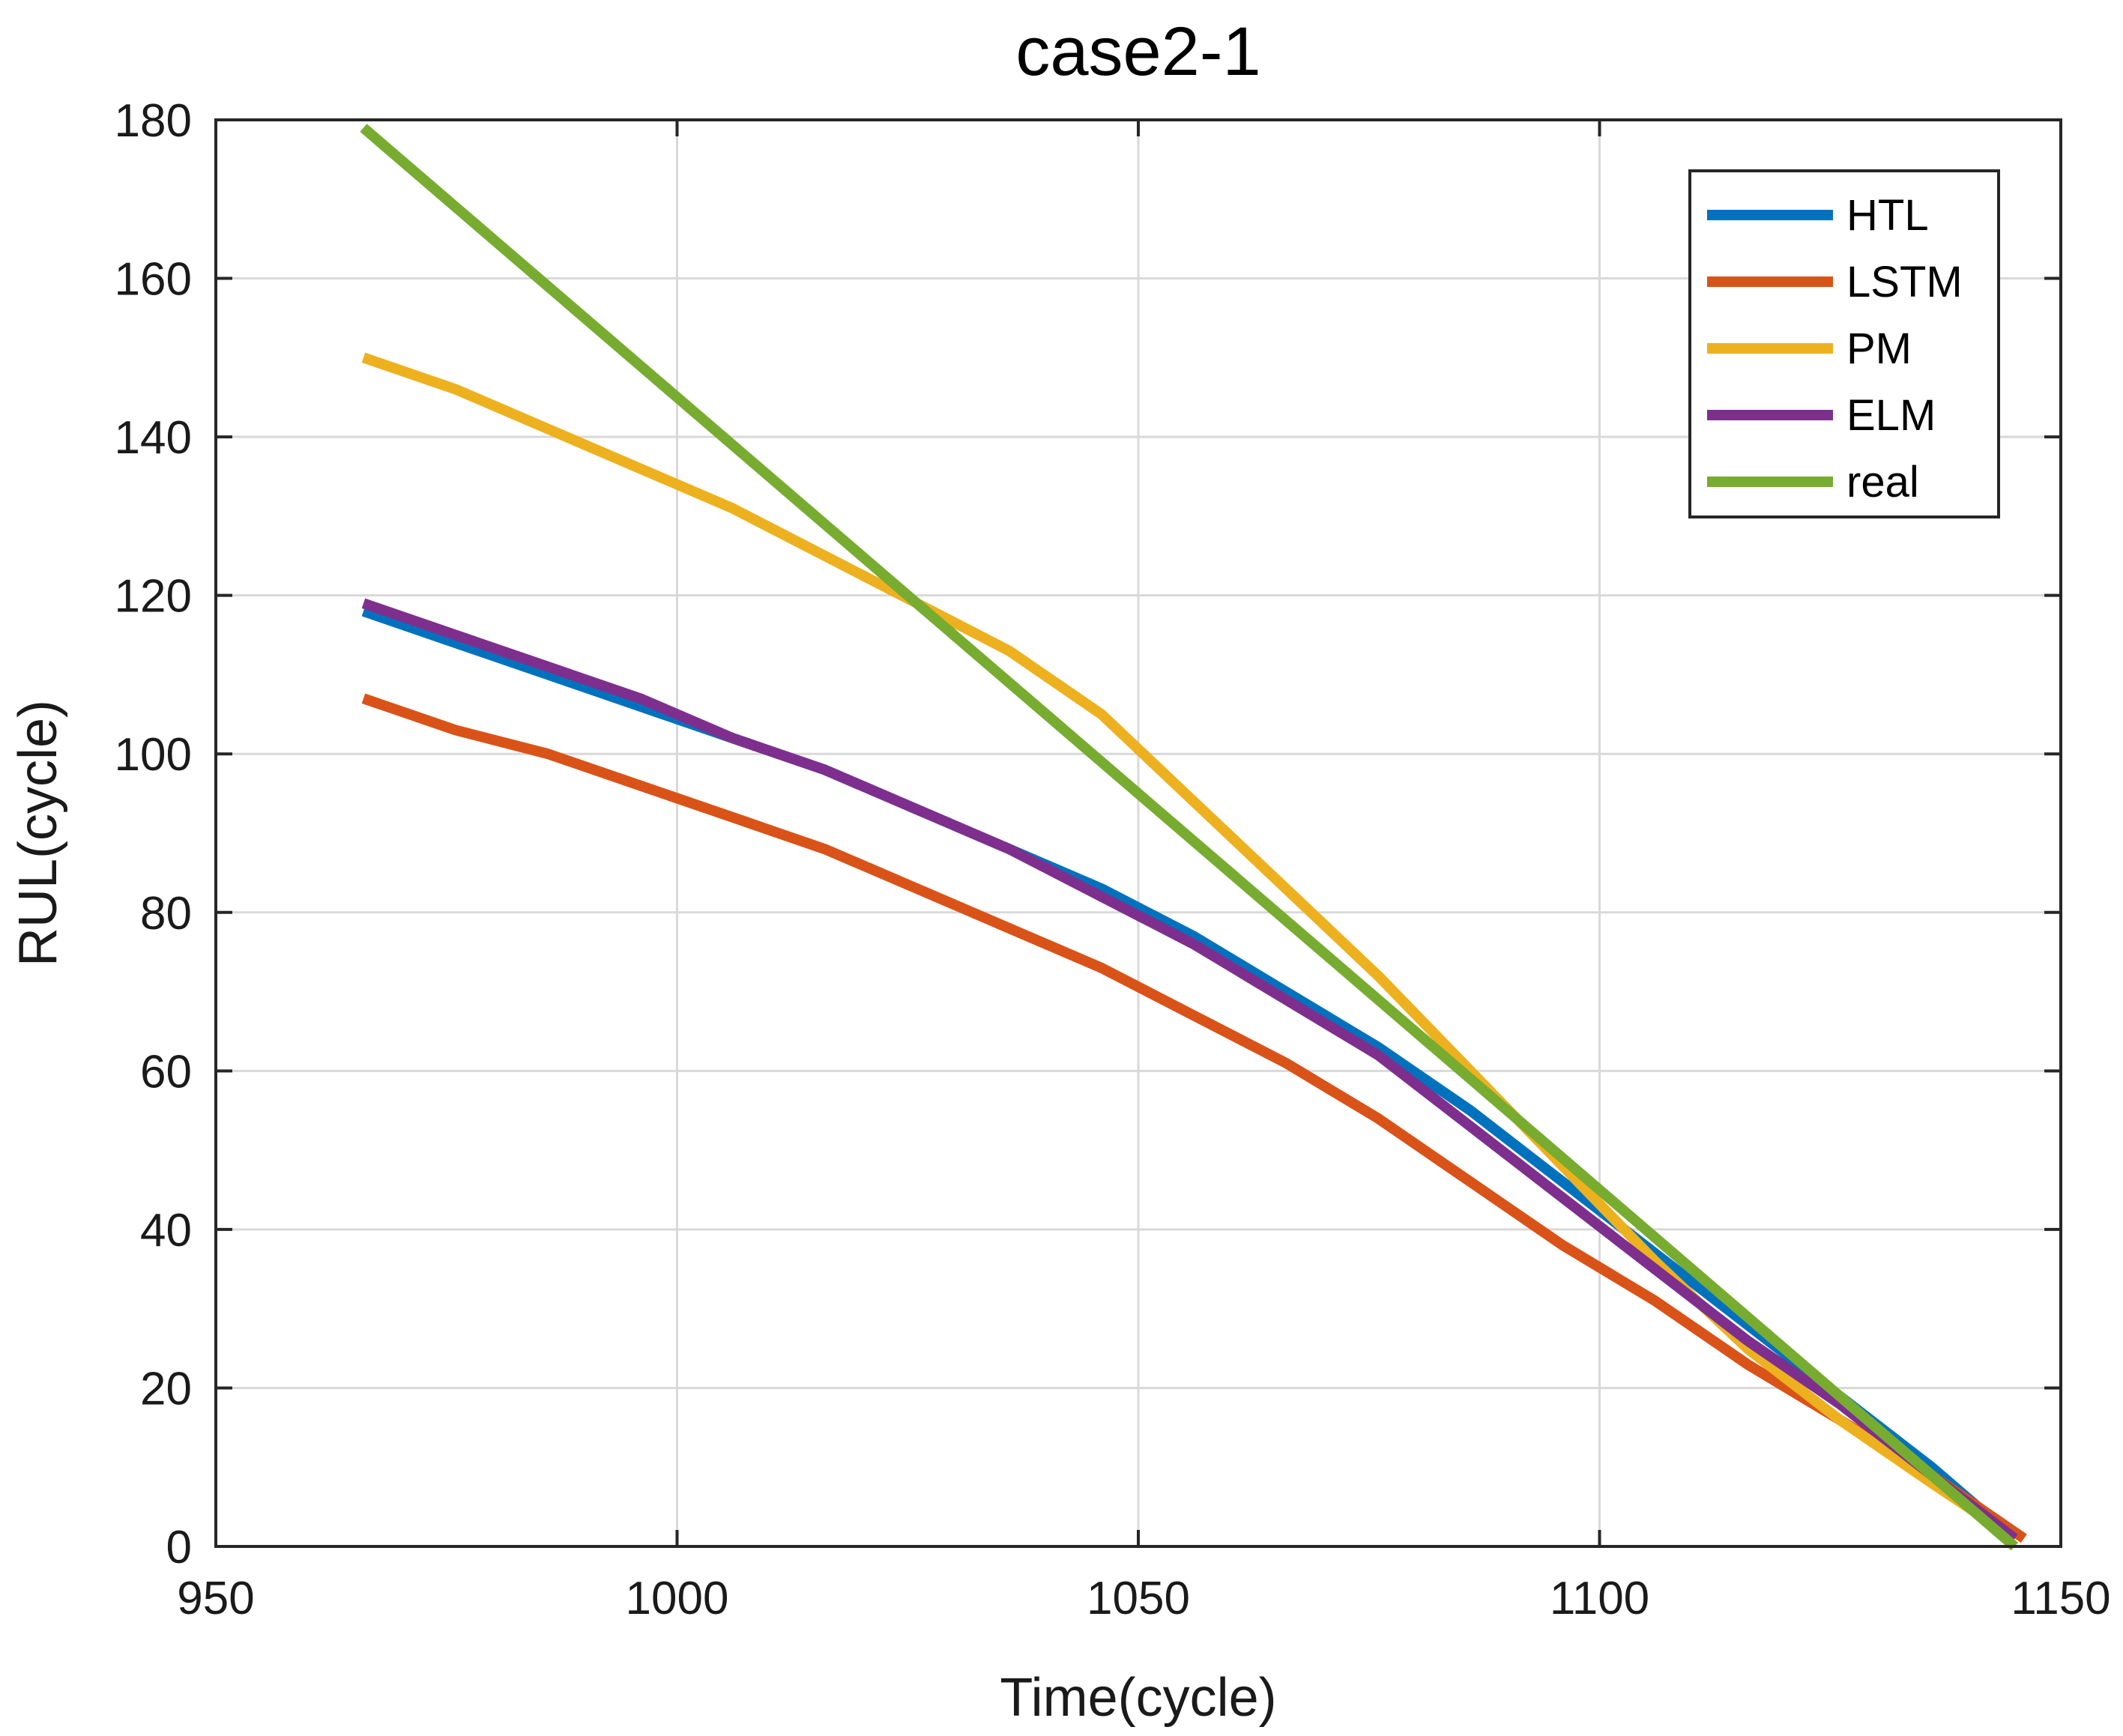 The height and width of the screenshot is (1736, 2123). I want to click on y-tick-label: 80, so click(166, 914).